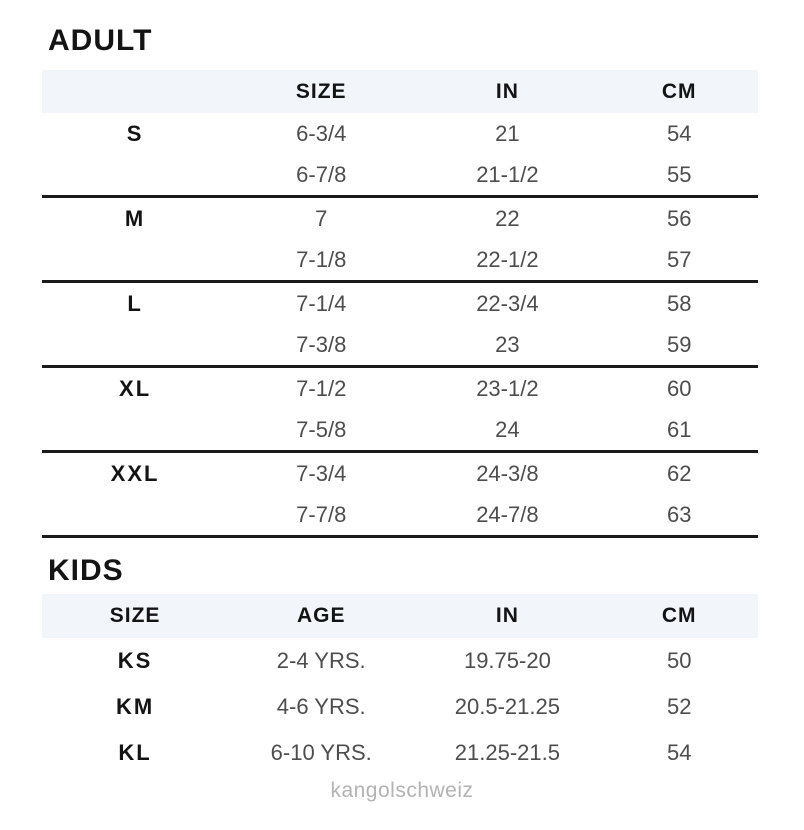 Image resolution: width=804 pixels, height=830 pixels. What do you see at coordinates (135, 218) in the screenshot?
I see `row-label: M` at bounding box center [135, 218].